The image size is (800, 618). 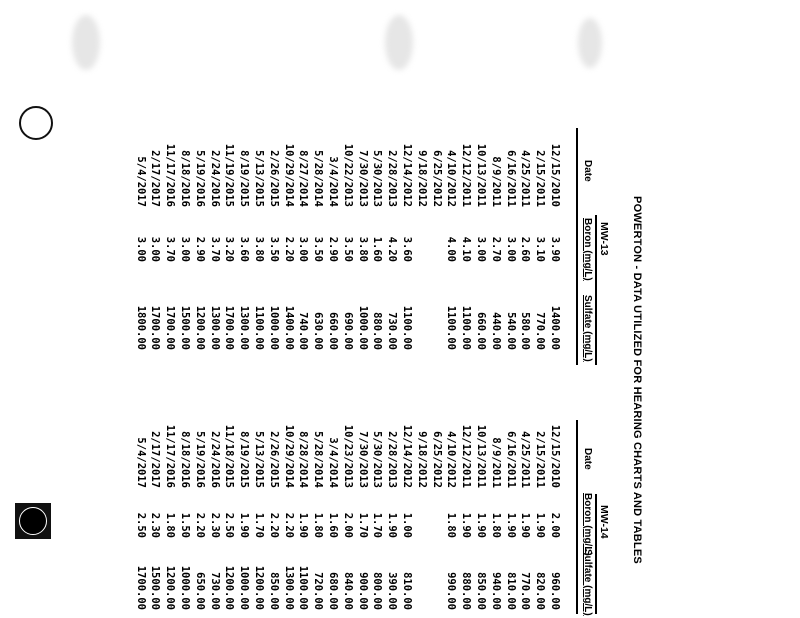 What do you see at coordinates (375, 309) in the screenshot?
I see `table-row: 5/30/2013 1.60 880.00 5/30/2013 1.70 800.00` at bounding box center [375, 309].